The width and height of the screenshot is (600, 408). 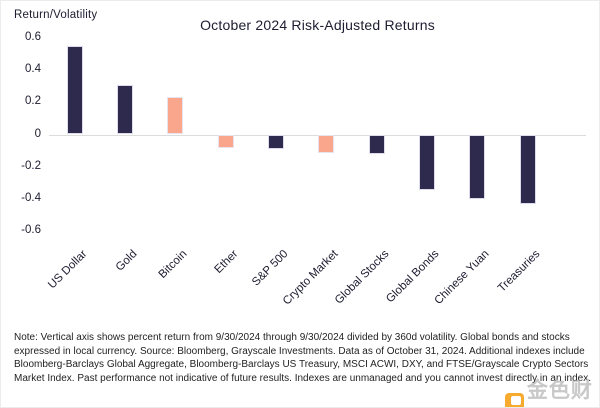 I want to click on category-label: Chinese Yuan, so click(x=462, y=277).